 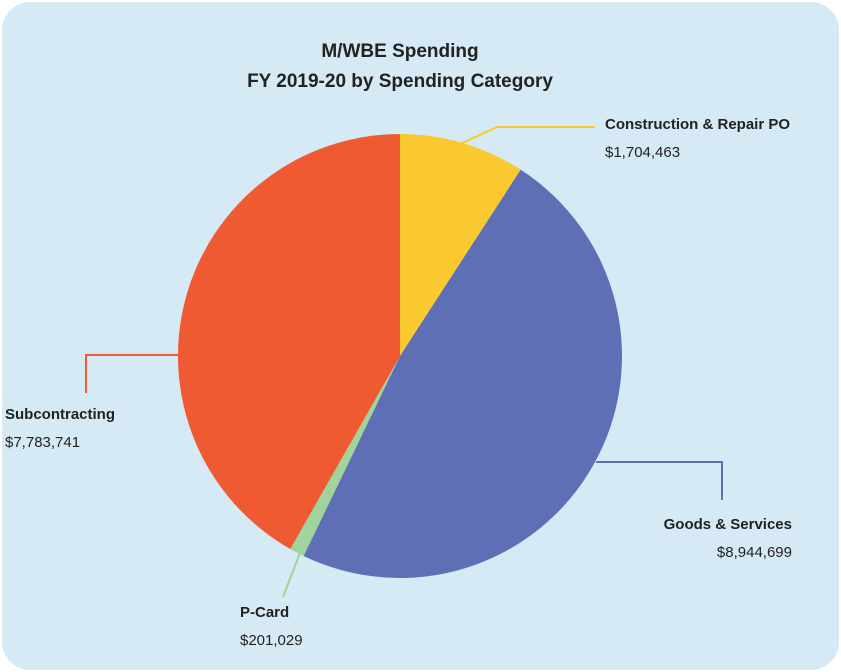 What do you see at coordinates (728, 524) in the screenshot?
I see `slice-label: Goods & Services` at bounding box center [728, 524].